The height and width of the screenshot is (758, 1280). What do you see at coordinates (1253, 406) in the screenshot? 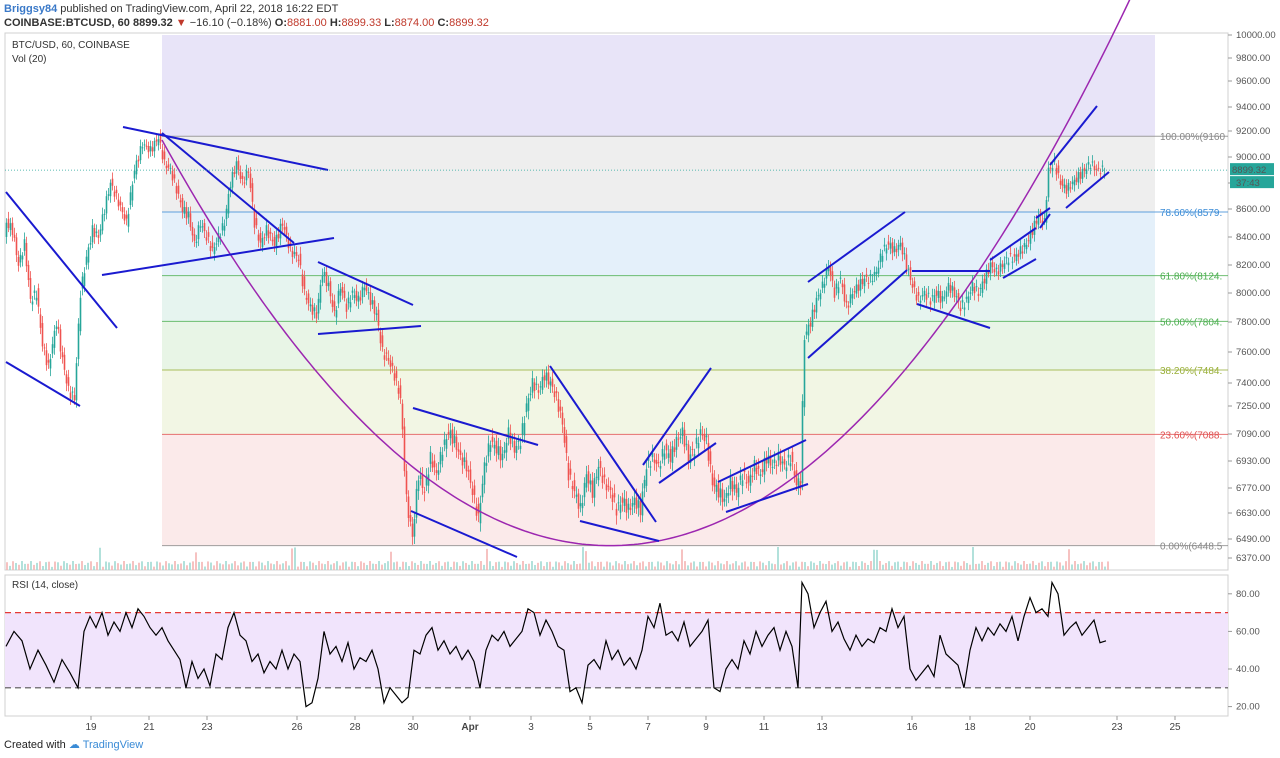
I see `price-tick-label: 7250.00` at bounding box center [1253, 406].